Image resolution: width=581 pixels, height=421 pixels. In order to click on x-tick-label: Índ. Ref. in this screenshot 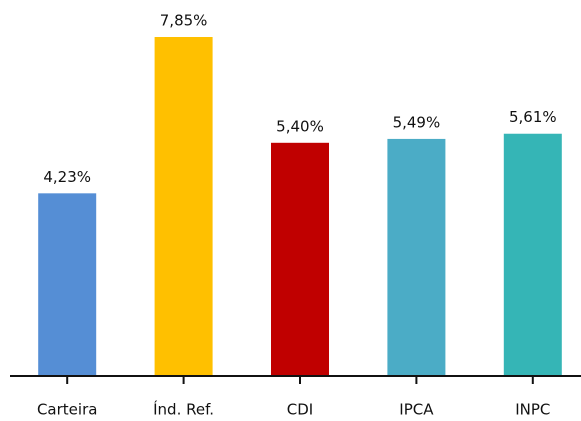, I will do `click(183, 409)`.